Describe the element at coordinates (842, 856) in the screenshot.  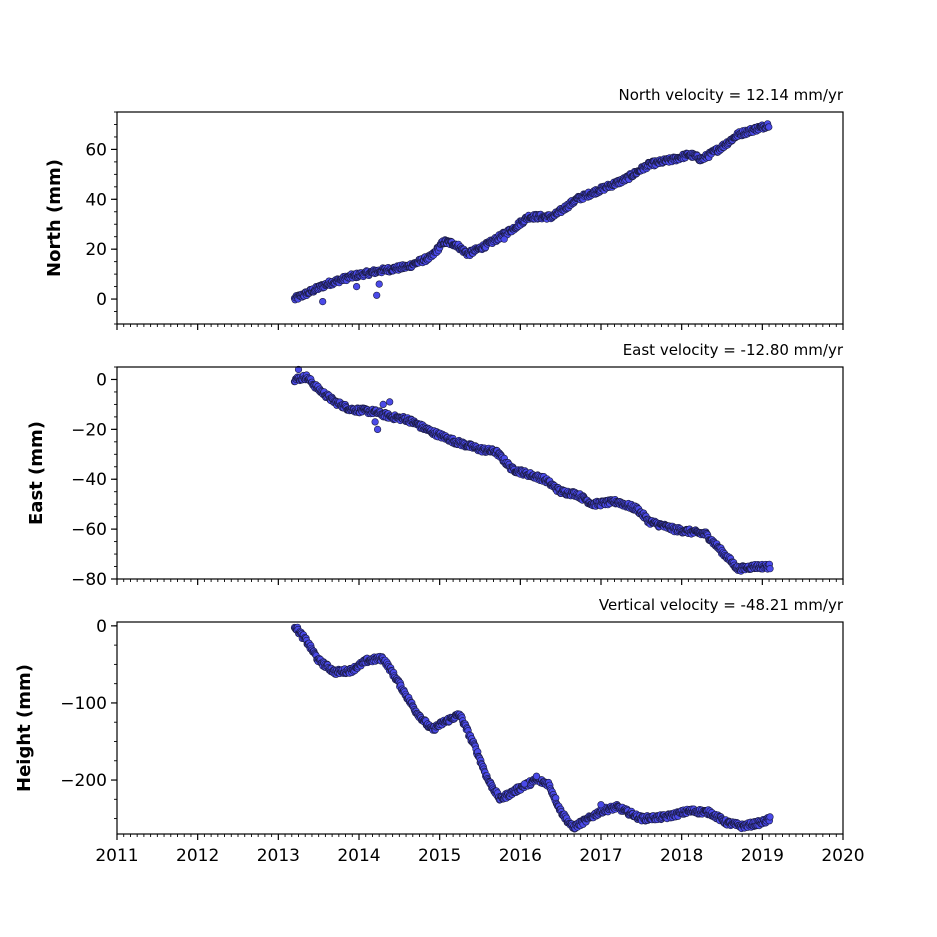
I see `x-tick-label: 2020` at that location.